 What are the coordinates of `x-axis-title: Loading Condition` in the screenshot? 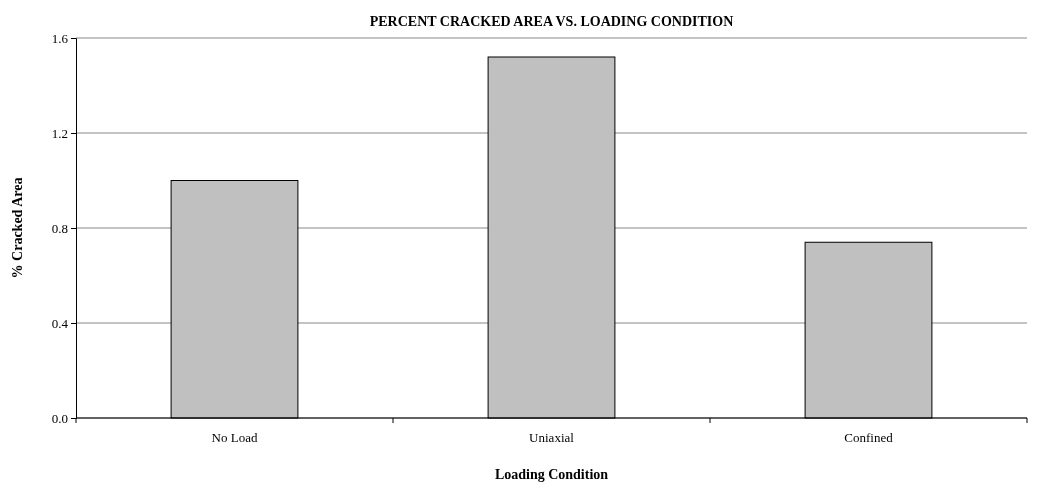 It's located at (551, 474).